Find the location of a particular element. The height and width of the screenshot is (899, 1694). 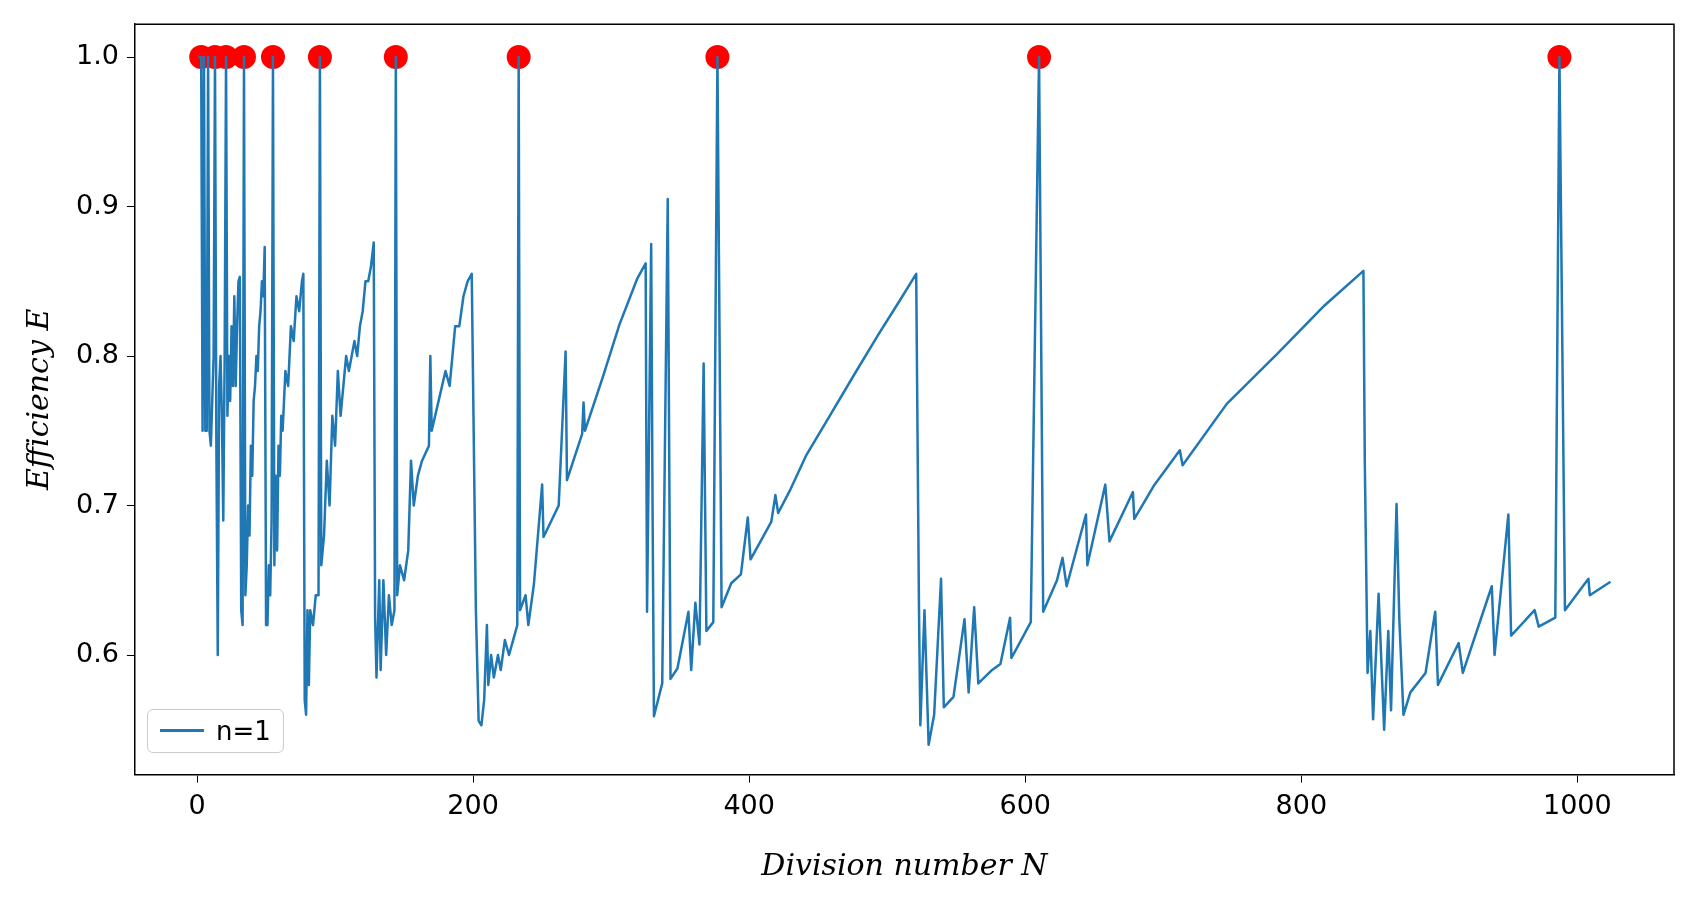

x-axis-title: Division number N is located at coordinates (905, 864).